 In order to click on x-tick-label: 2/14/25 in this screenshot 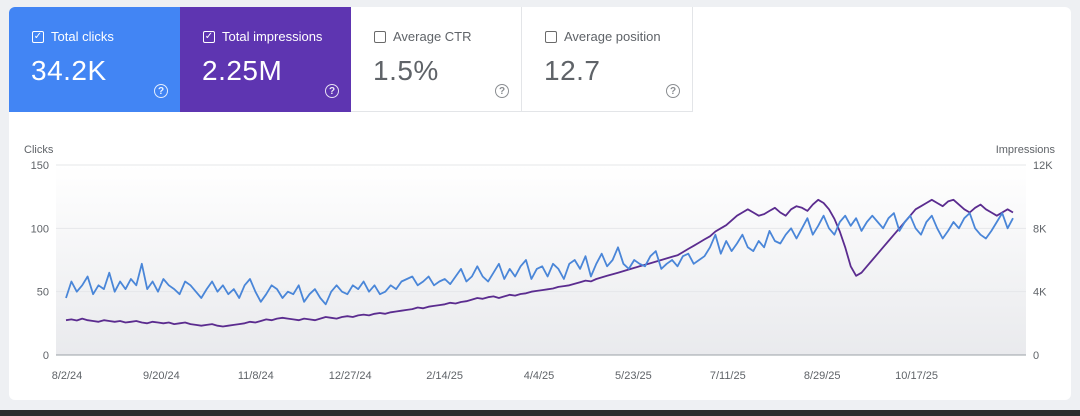, I will do `click(444, 376)`.